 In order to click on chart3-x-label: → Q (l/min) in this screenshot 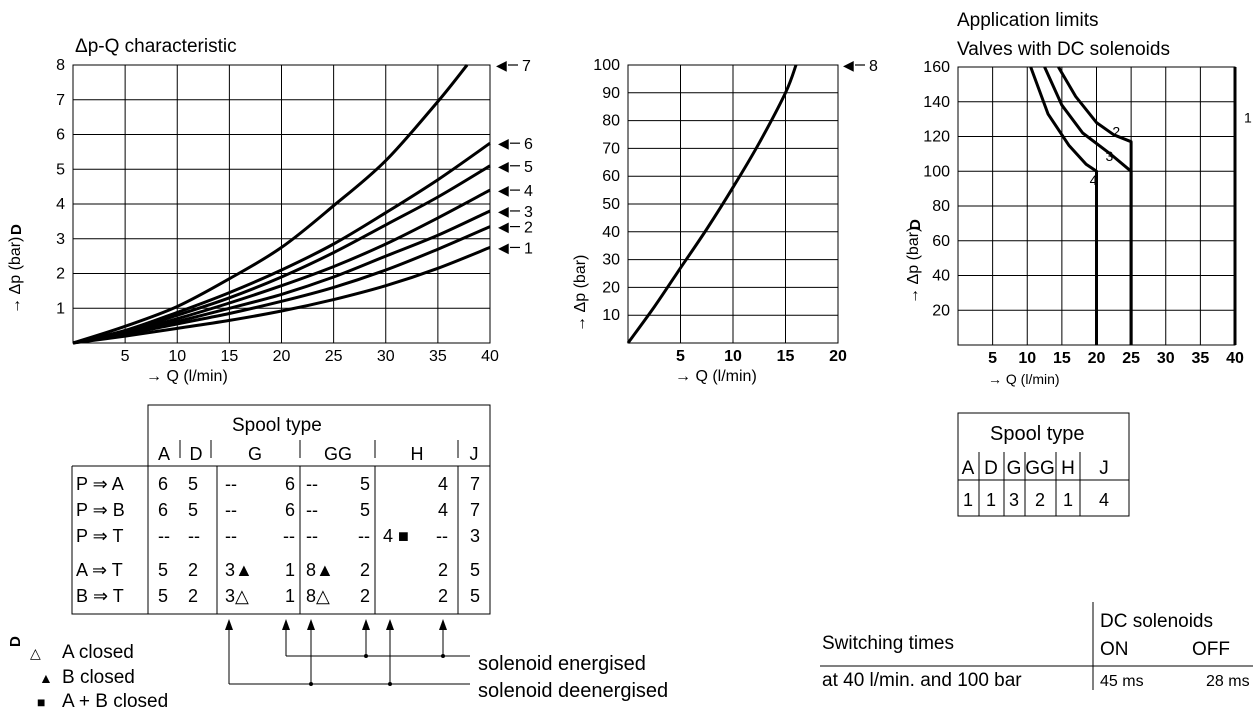, I will do `click(1024, 379)`.